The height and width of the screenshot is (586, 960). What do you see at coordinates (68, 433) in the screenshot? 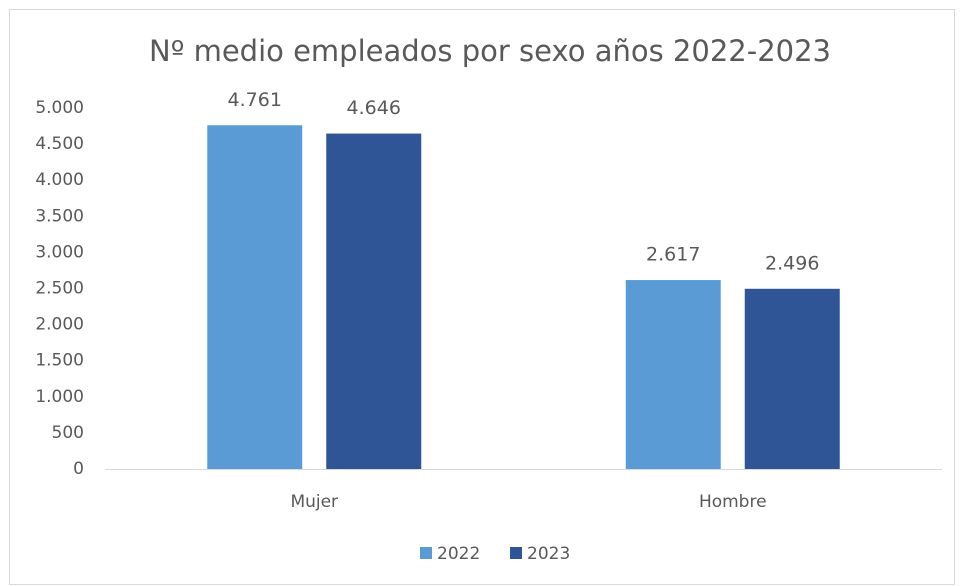
I see `y-tick-label: 500` at bounding box center [68, 433].